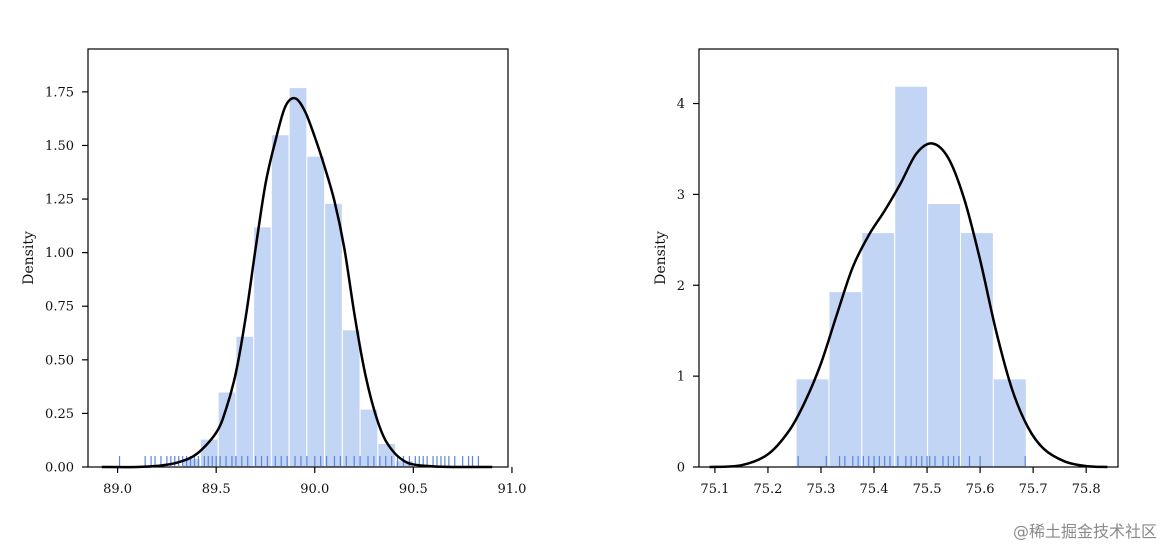  I want to click on y-tick-label: 0, so click(681, 468).